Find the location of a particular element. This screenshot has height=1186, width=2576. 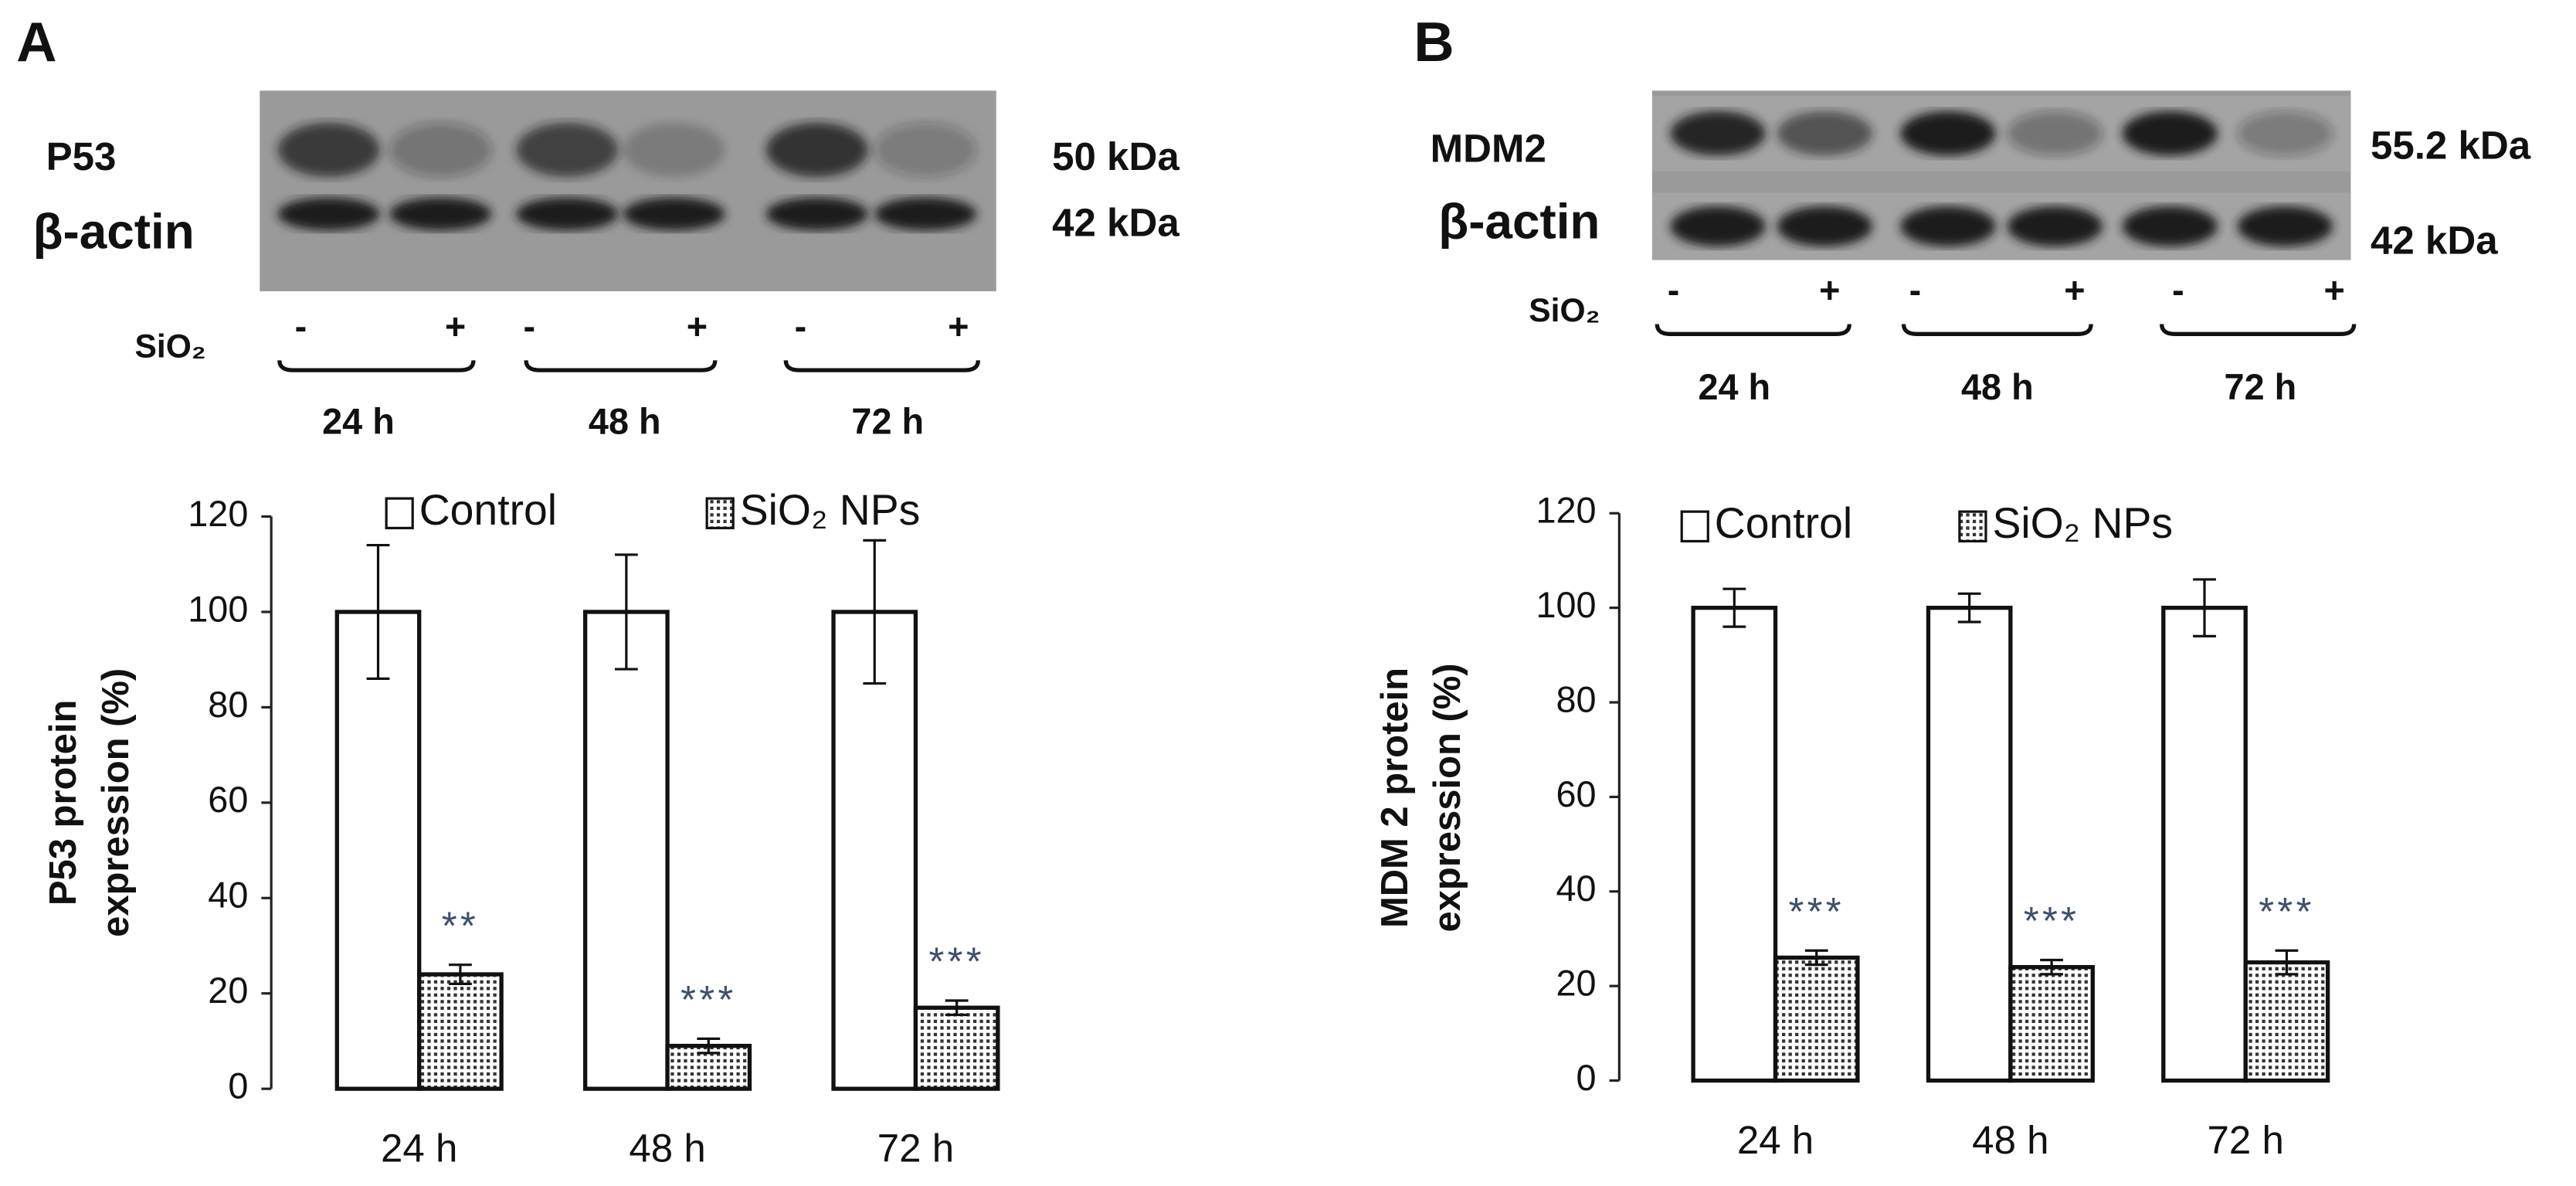

x-tick-label: 24 h is located at coordinates (1776, 1140).